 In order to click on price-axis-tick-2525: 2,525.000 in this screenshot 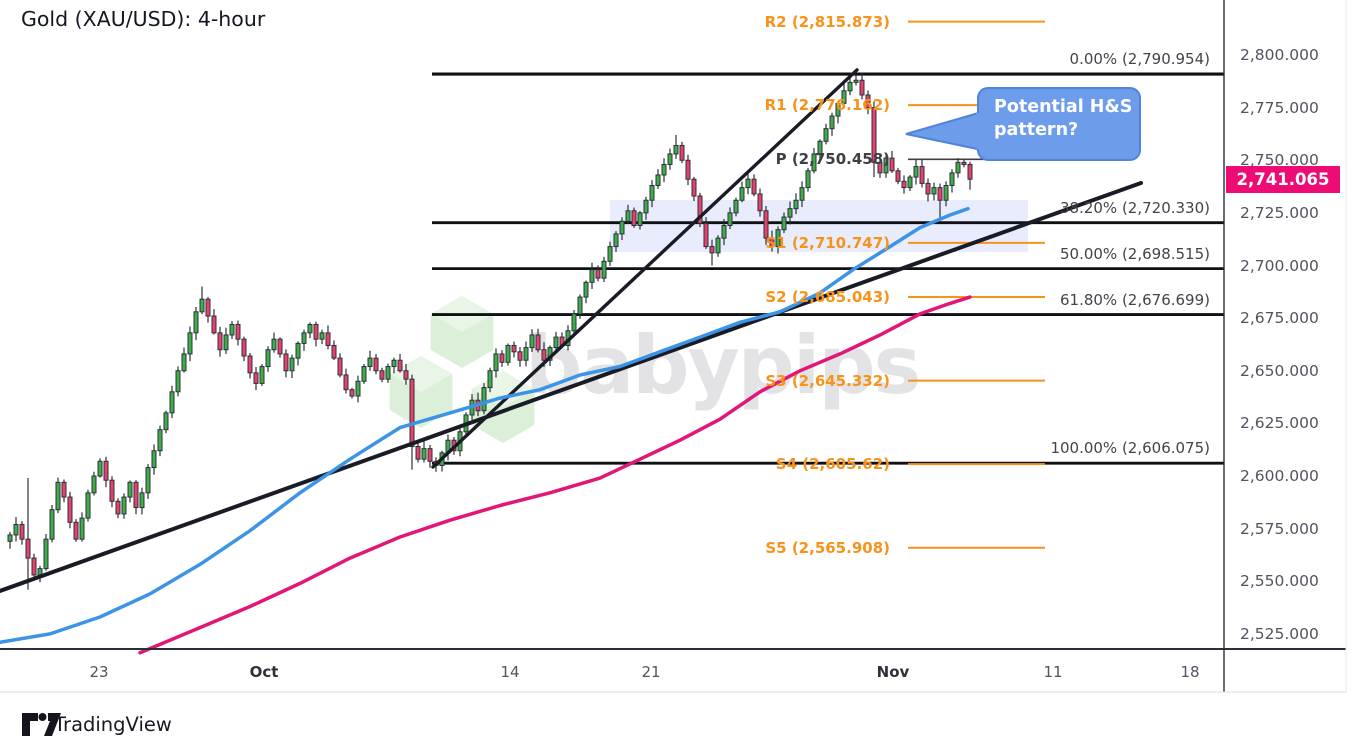, I will do `click(1279, 633)`.